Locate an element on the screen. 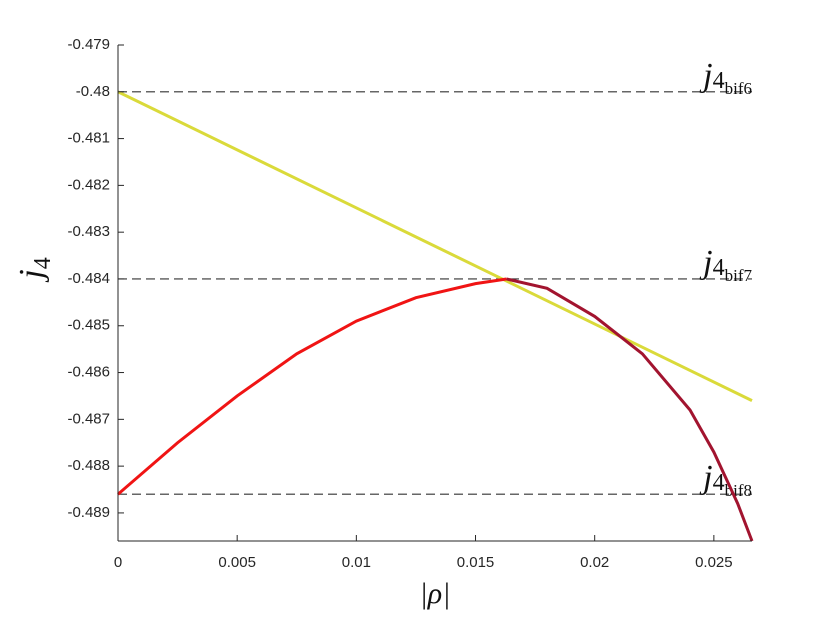  reference-label: j4bif7 is located at coordinates (725, 264).